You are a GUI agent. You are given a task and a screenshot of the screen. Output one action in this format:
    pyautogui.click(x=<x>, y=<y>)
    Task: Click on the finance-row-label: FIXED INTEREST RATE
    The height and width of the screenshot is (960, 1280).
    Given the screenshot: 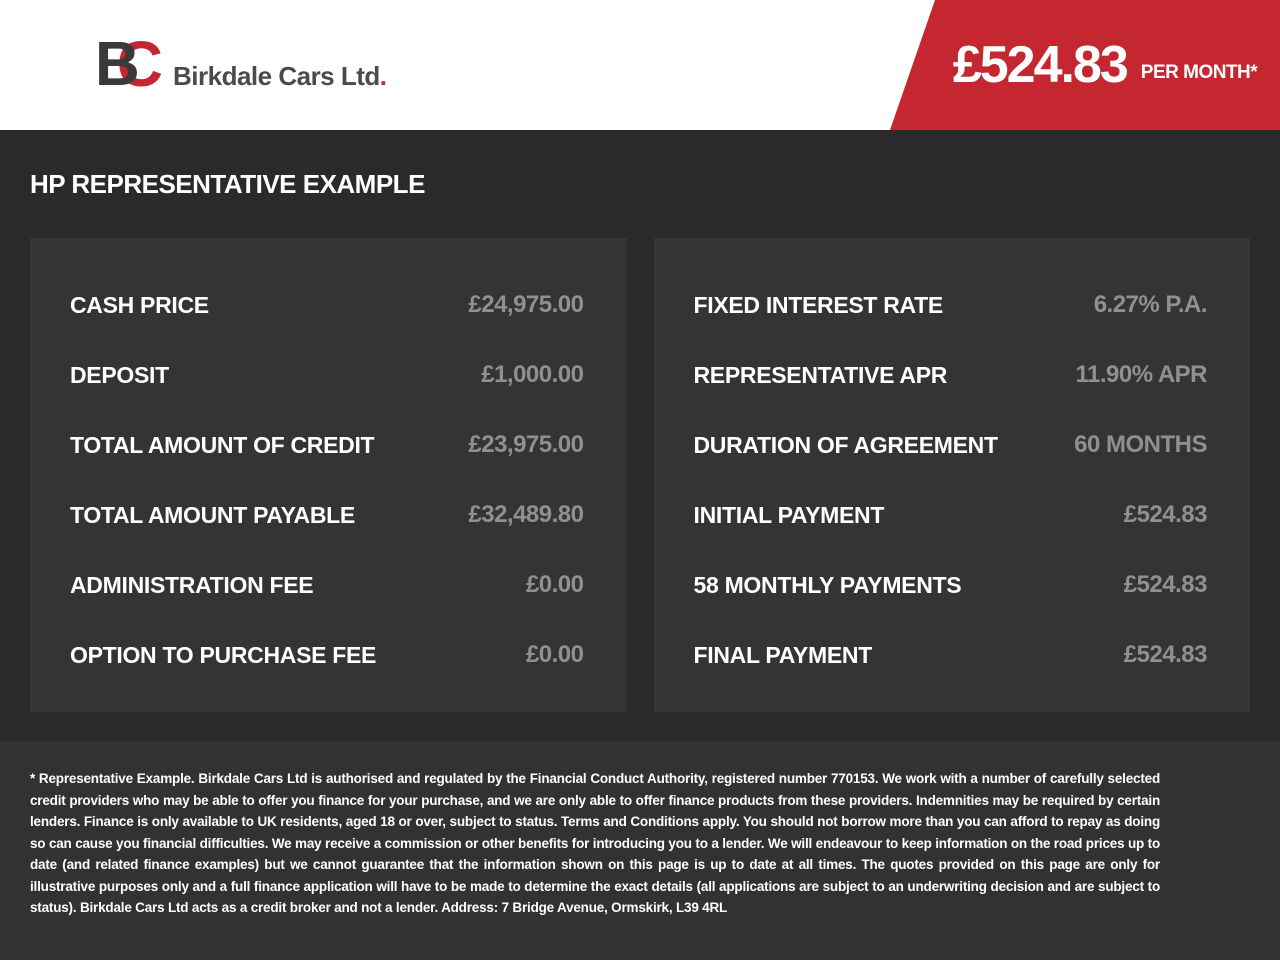 What is the action you would take?
    pyautogui.click(x=818, y=304)
    